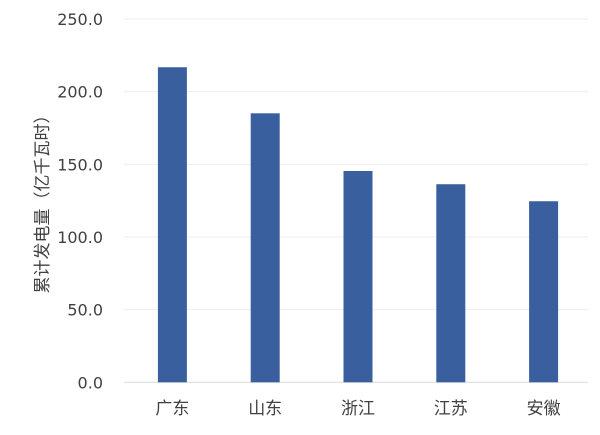 This screenshot has width=600, height=435. Describe the element at coordinates (544, 409) in the screenshot. I see `x-tick-label: 安徽` at that location.